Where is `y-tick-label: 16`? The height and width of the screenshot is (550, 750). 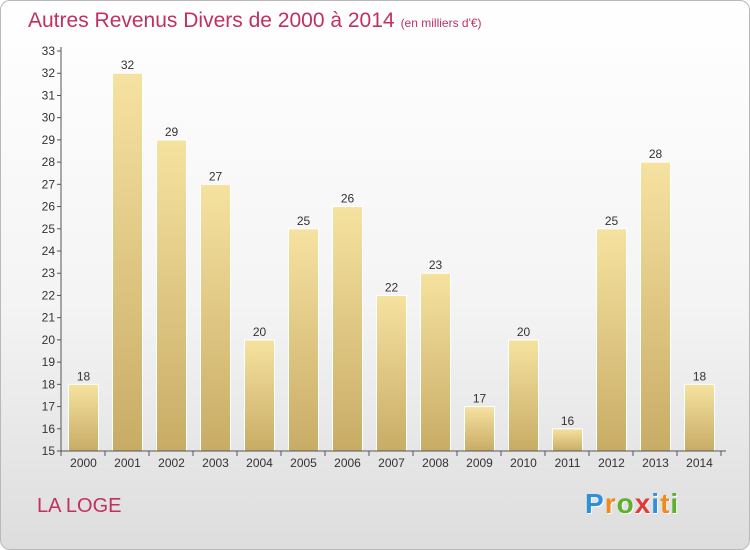 y-tick-label: 16 is located at coordinates (49, 429).